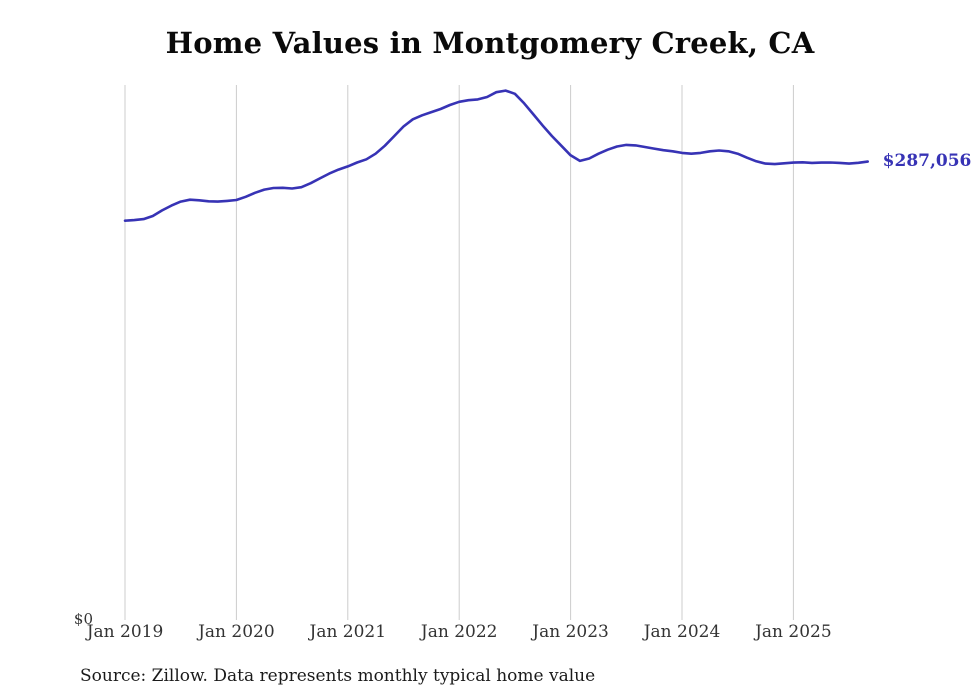  What do you see at coordinates (490, 43) in the screenshot?
I see `chart-title: Home Values in Montgomery Creek, CA` at bounding box center [490, 43].